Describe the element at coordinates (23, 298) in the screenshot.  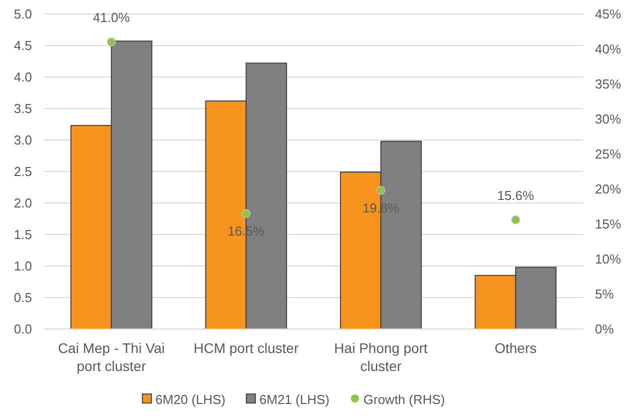
I see `y-tick-label: 0.5` at that location.